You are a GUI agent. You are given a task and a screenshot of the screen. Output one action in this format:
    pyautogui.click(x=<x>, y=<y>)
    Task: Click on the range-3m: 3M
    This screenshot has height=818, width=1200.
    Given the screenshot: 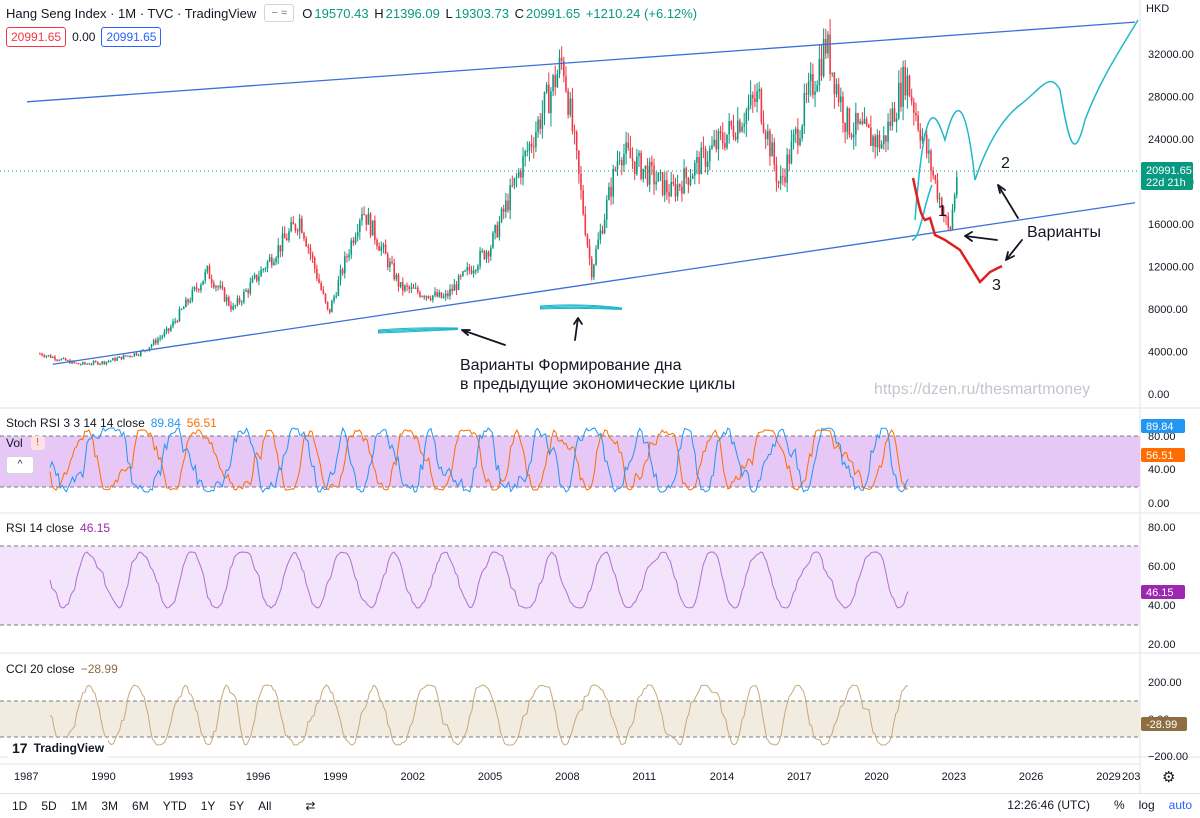 What is the action you would take?
    pyautogui.click(x=110, y=806)
    